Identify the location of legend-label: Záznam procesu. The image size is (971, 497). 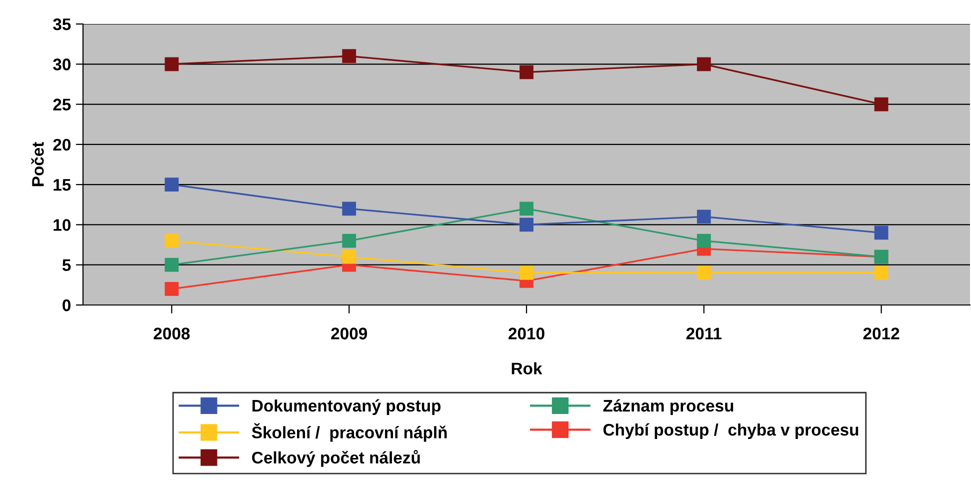
(668, 407).